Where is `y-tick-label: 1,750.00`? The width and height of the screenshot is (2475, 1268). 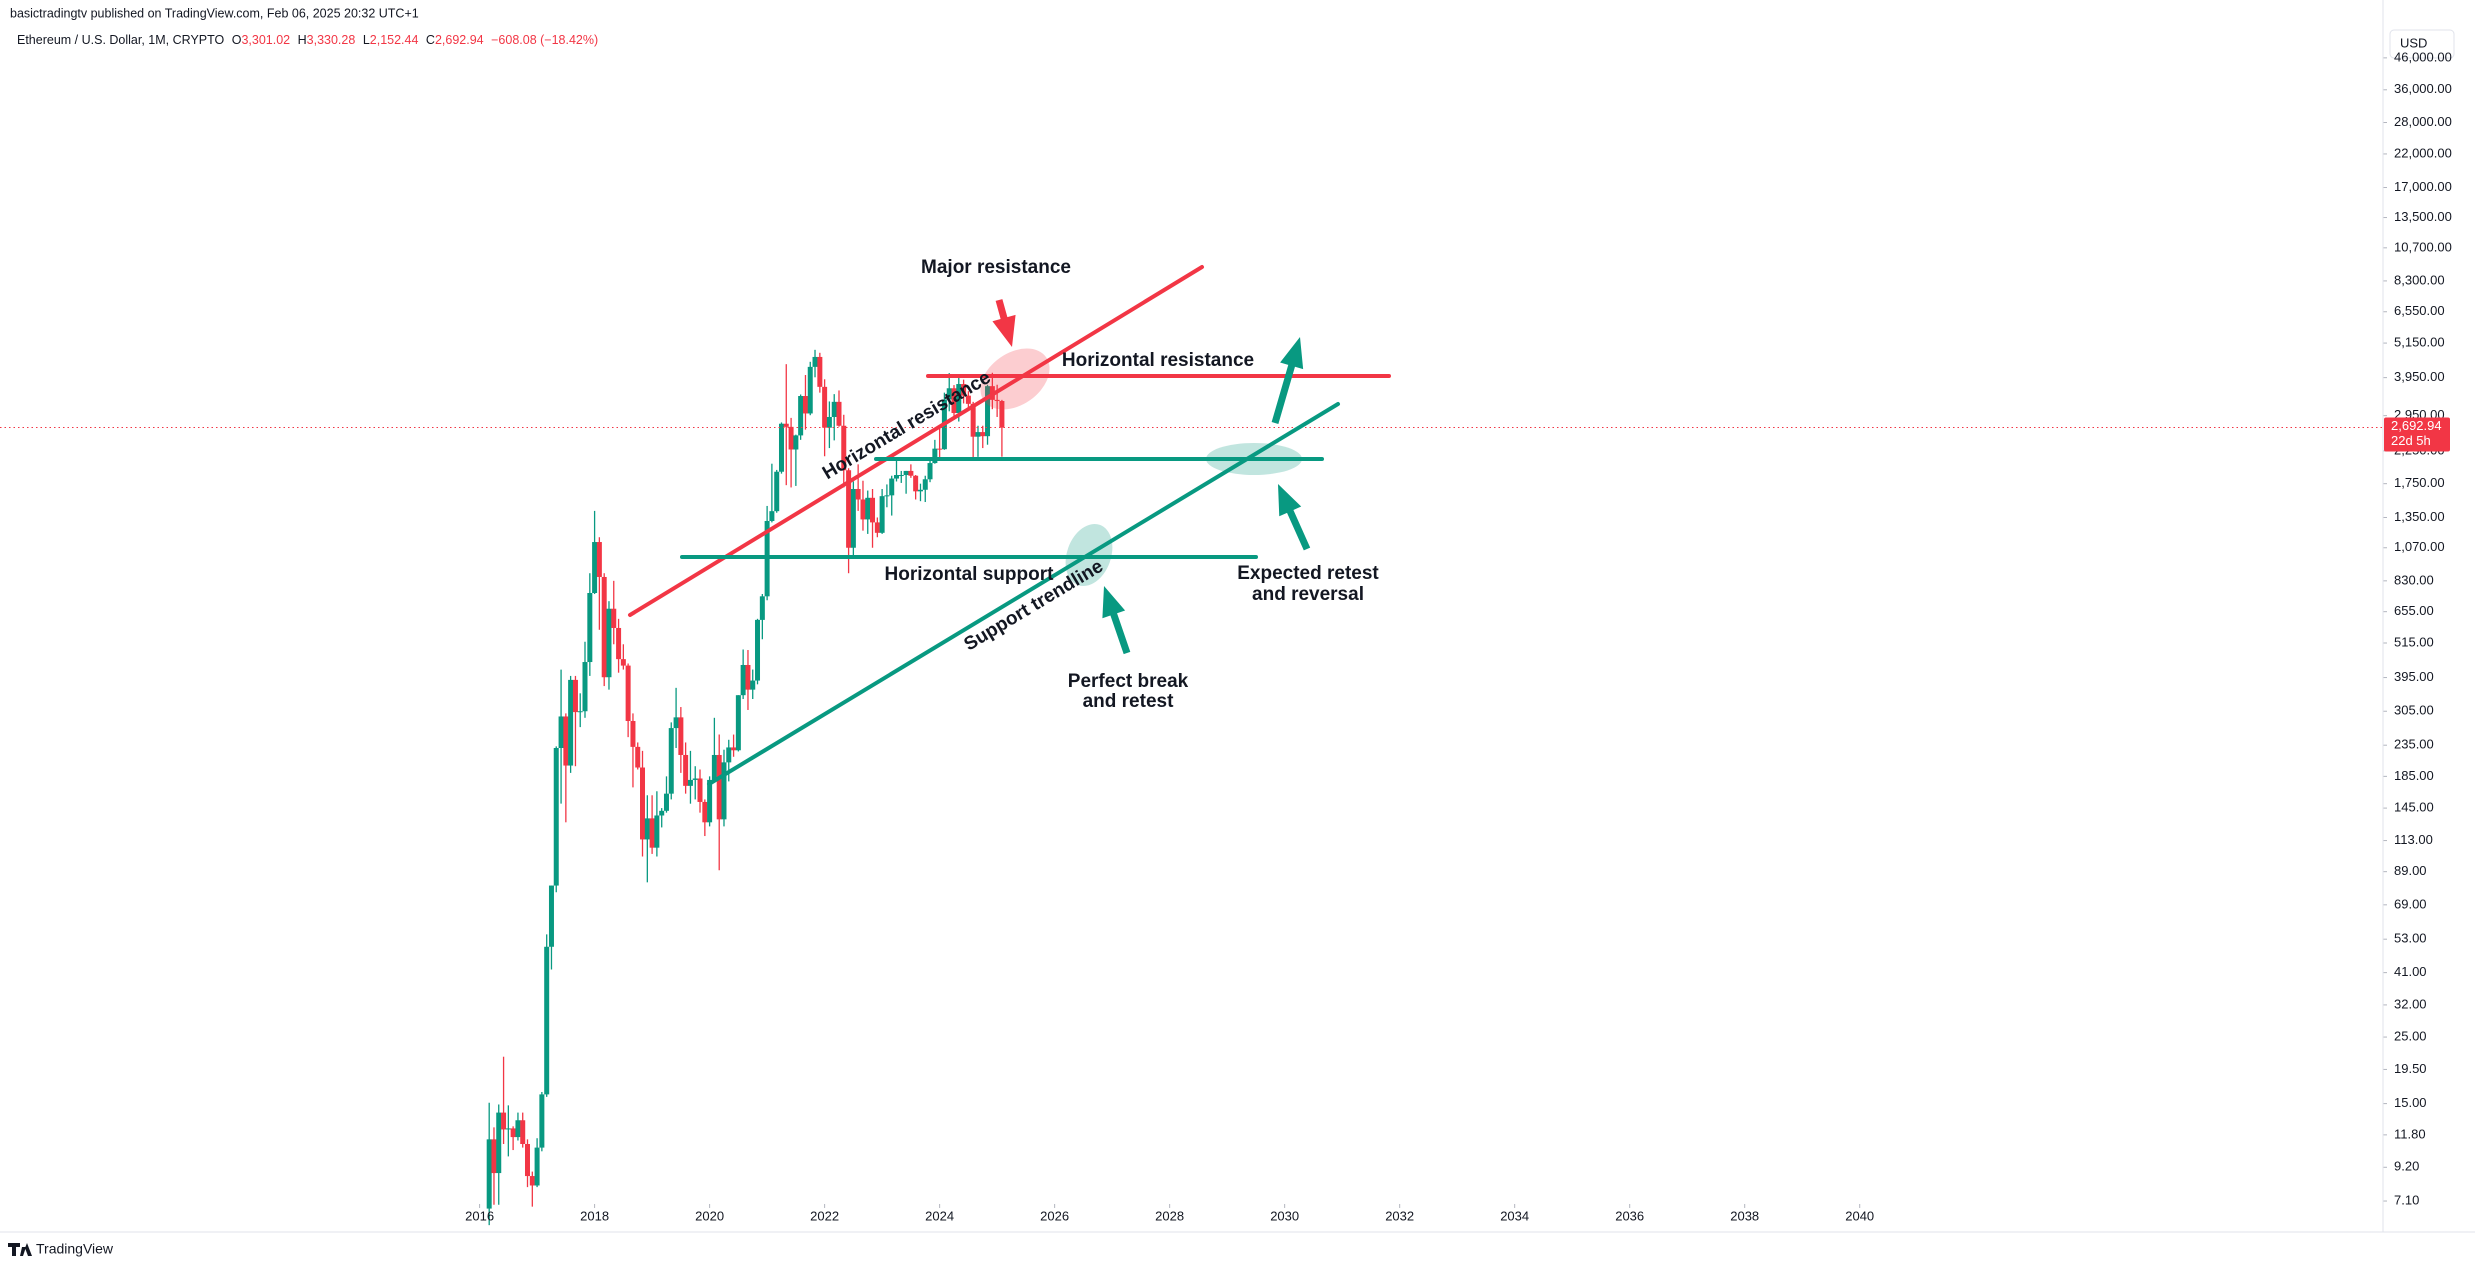
y-tick-label: 1,750.00 is located at coordinates (2419, 482).